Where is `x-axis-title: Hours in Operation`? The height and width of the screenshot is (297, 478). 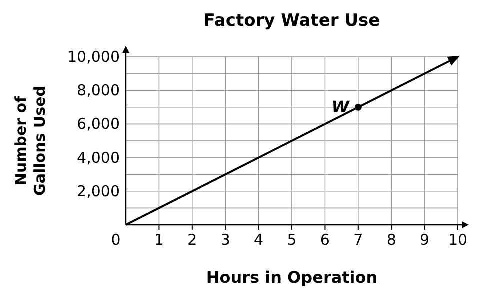 x-axis-title: Hours in Operation is located at coordinates (292, 277).